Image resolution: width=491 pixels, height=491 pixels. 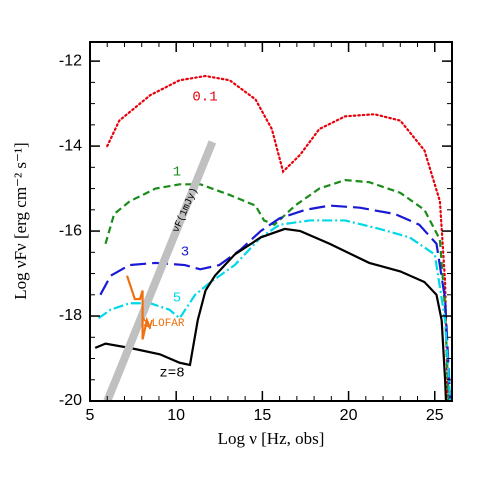 What do you see at coordinates (167, 324) in the screenshot?
I see `series-label: LOFAR` at bounding box center [167, 324].